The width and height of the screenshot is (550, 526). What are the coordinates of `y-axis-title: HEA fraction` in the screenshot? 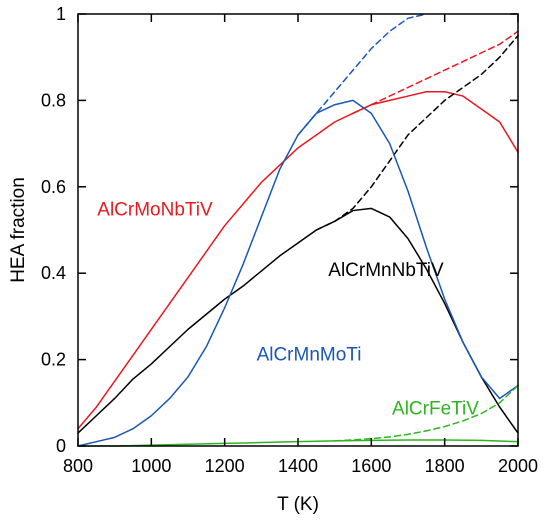 It's located at (18, 230).